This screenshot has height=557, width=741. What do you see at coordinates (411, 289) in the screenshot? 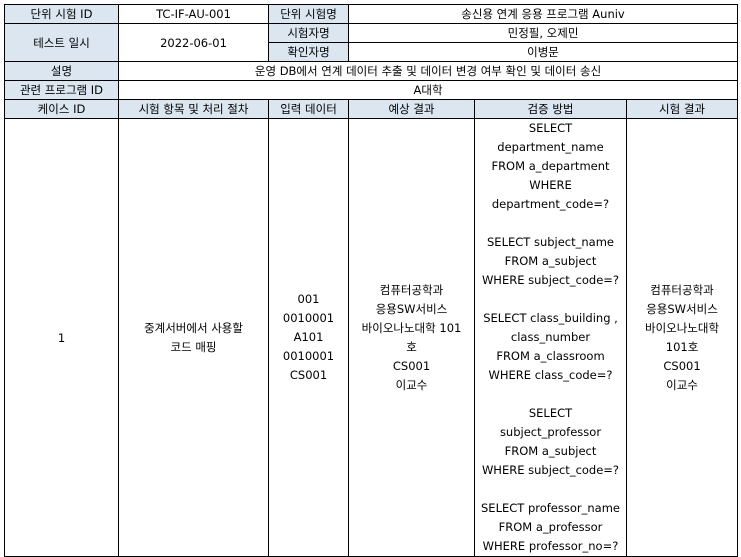
I see `expected-line: 컴퓨터공학과` at bounding box center [411, 289].